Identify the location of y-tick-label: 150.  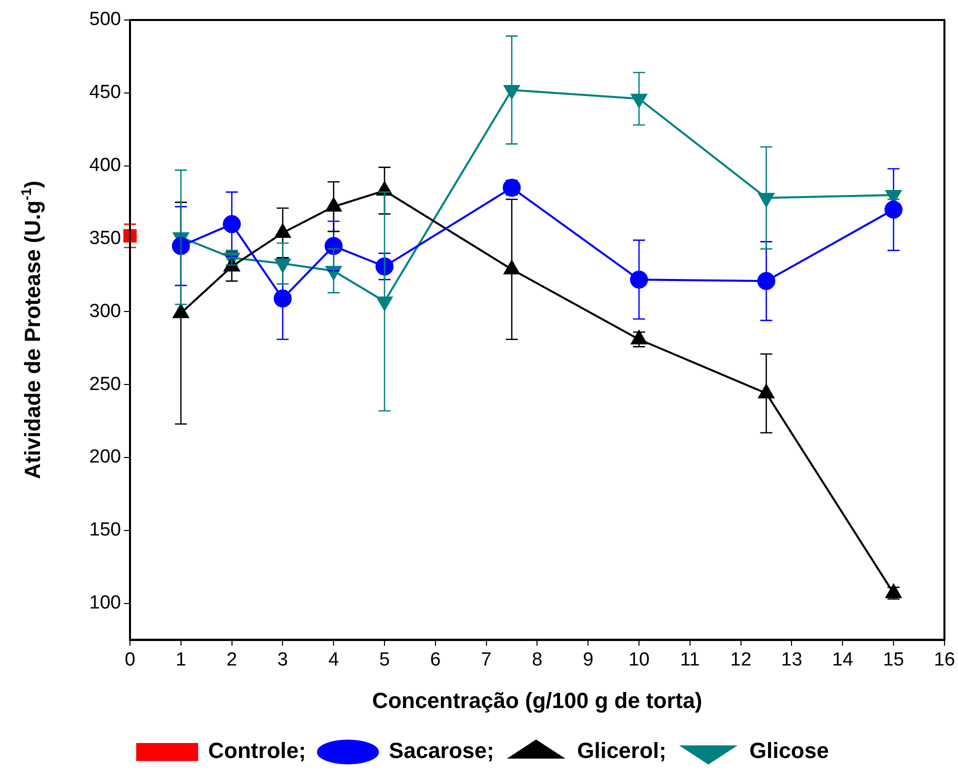
(105, 530).